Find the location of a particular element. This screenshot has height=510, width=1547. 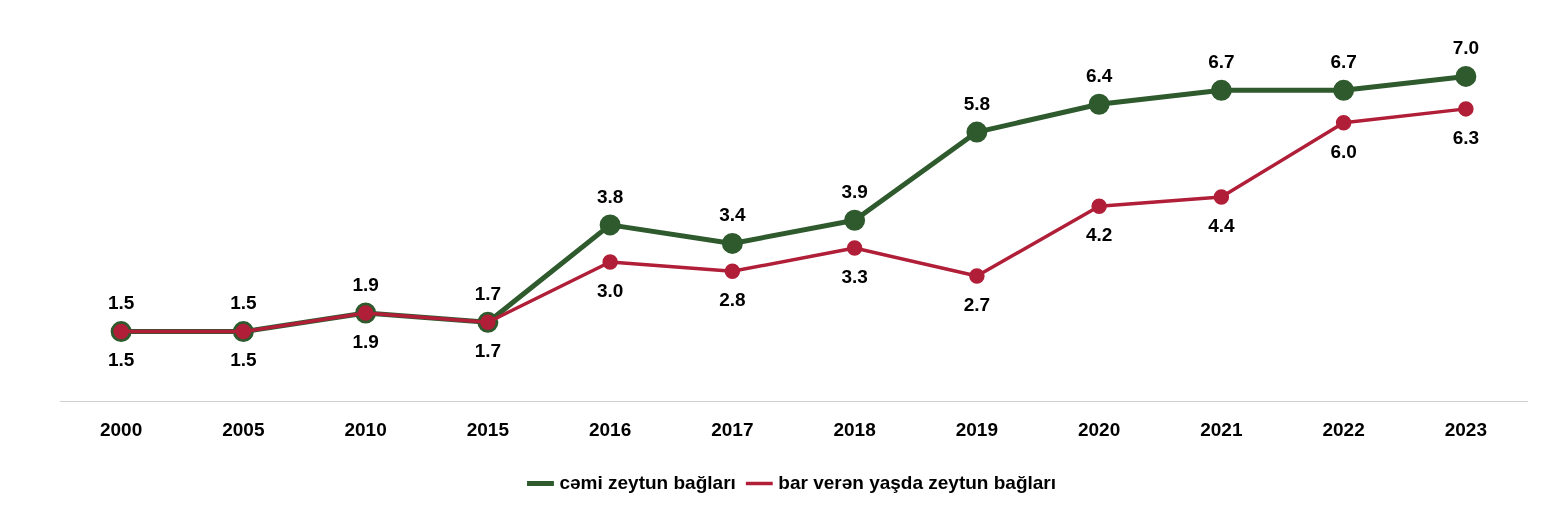

x-tick-label: 2017 is located at coordinates (732, 429).